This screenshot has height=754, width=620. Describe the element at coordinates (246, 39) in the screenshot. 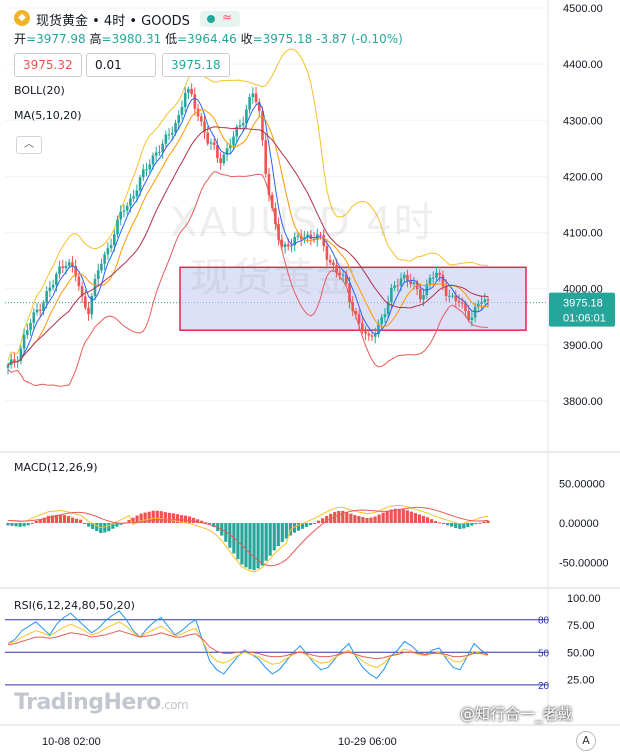

I see `ohlc-close-label: 收` at that location.